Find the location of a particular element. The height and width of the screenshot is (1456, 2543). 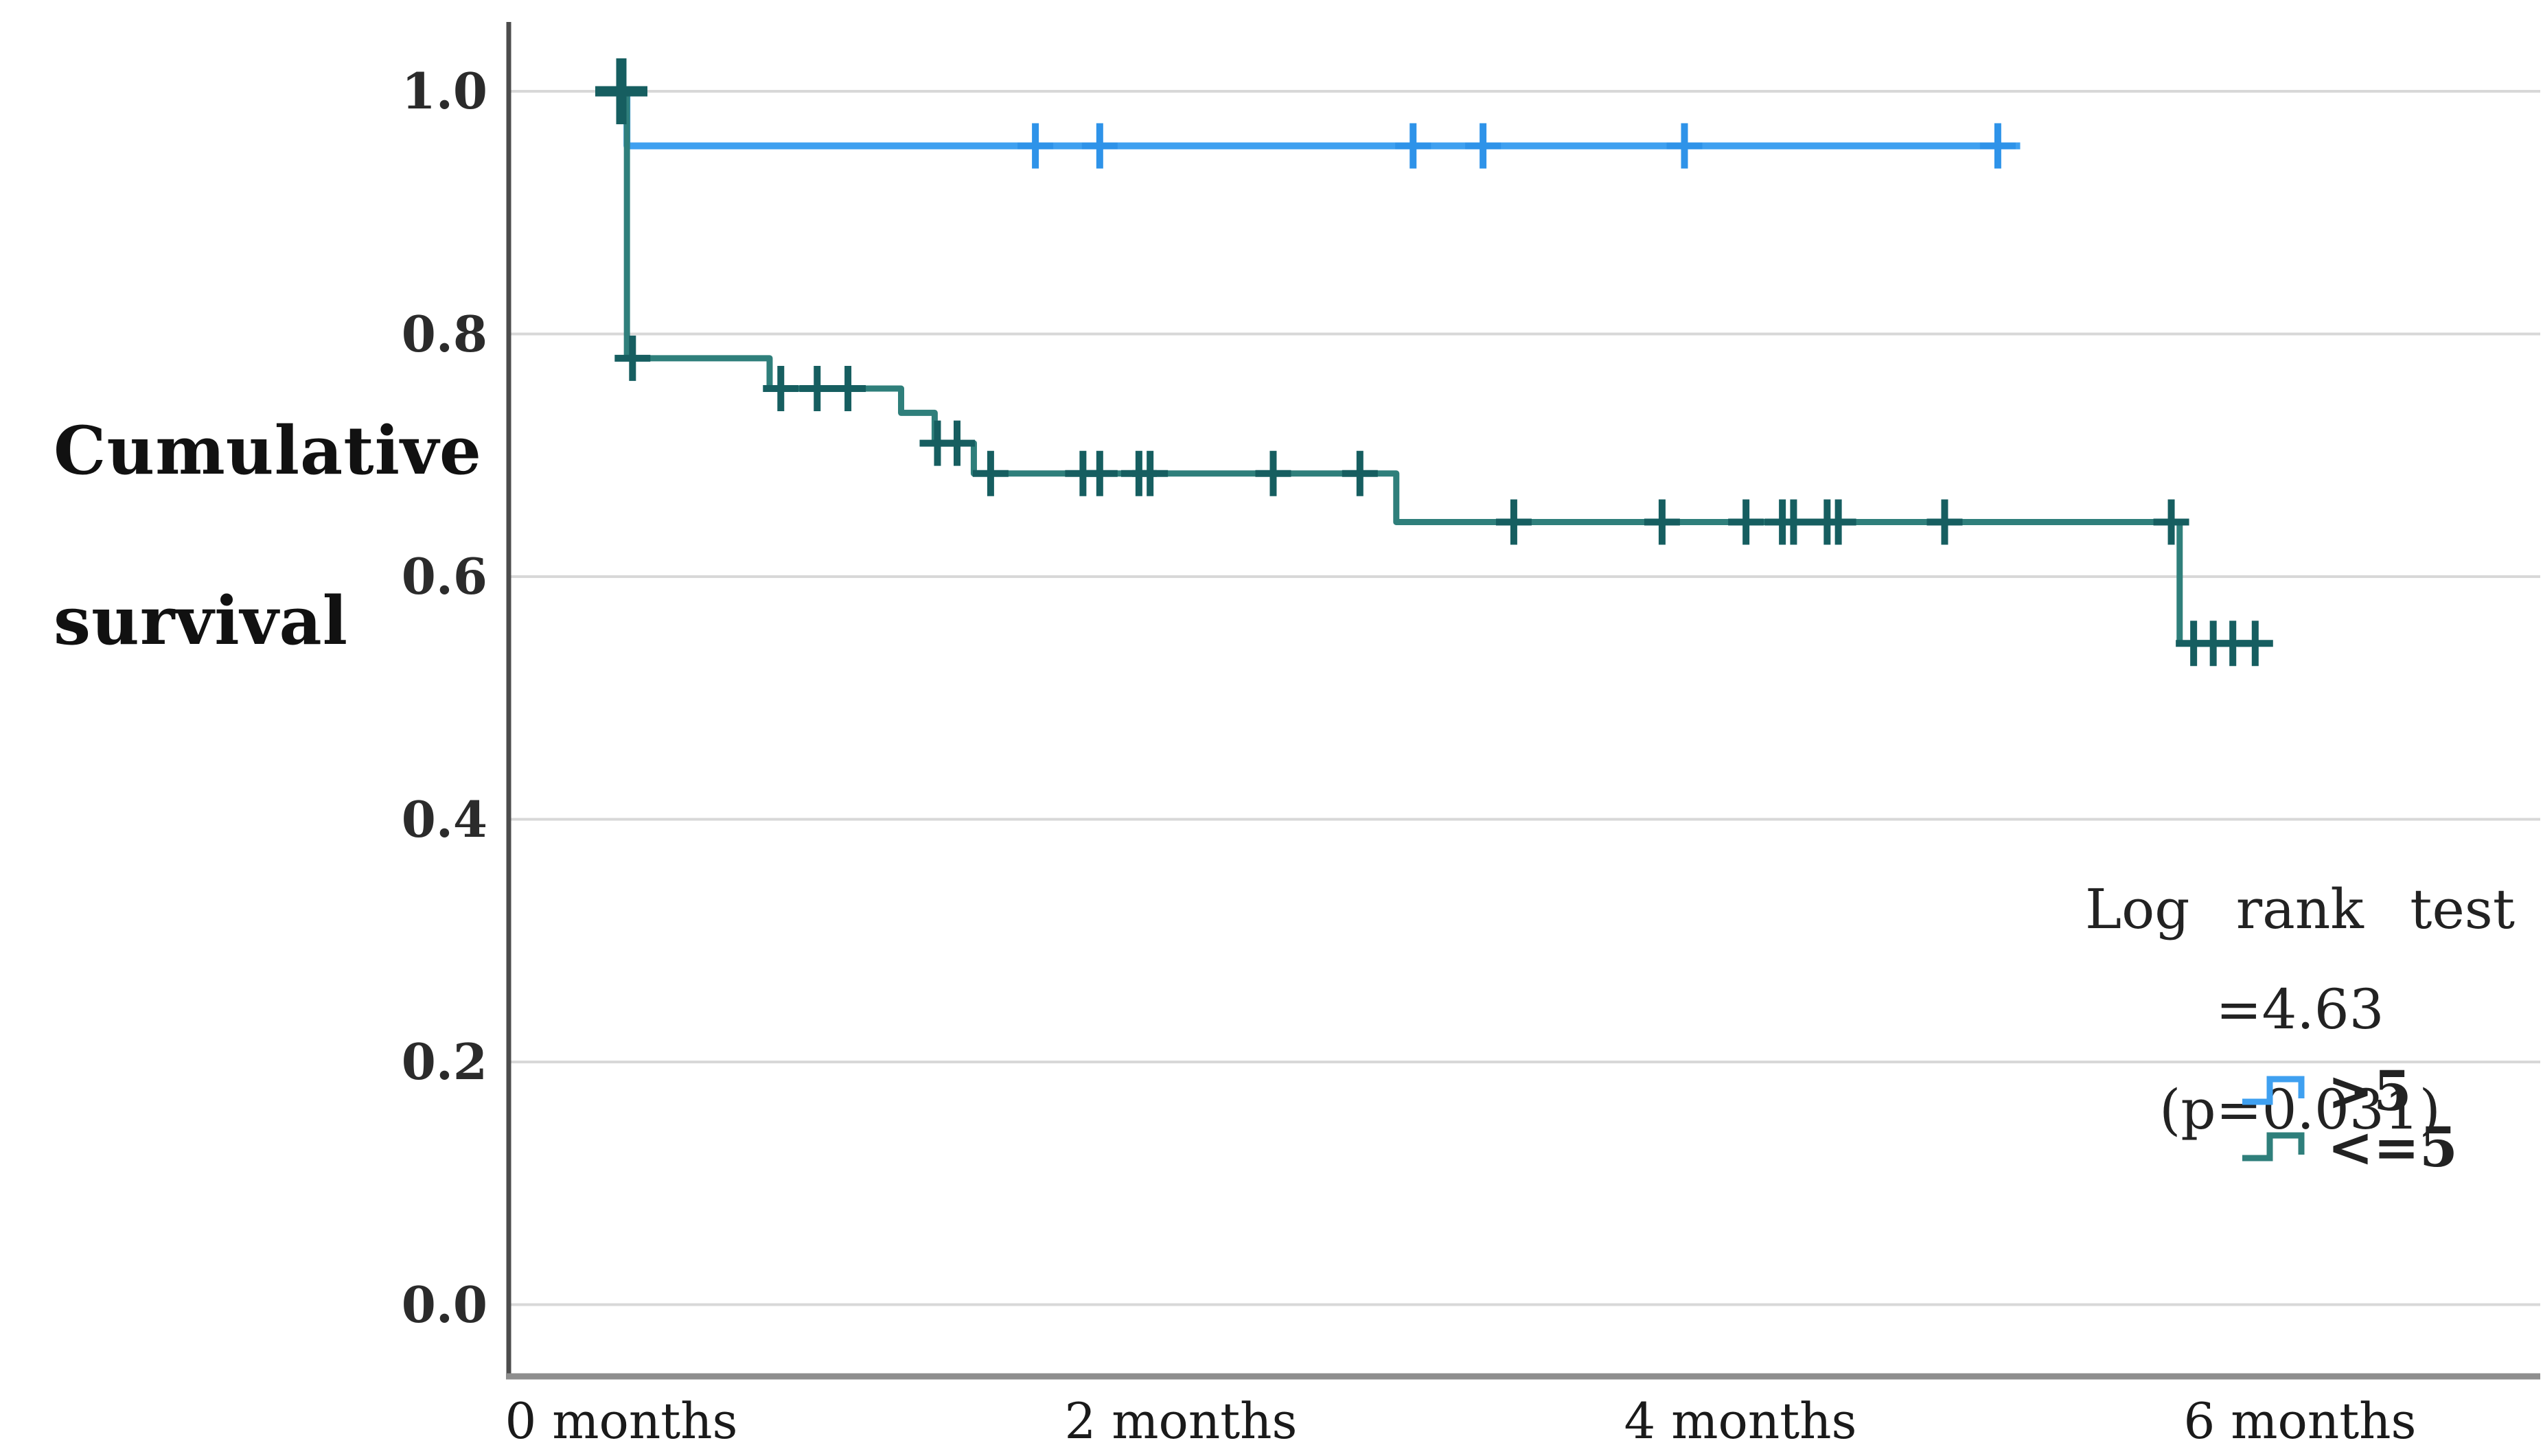

x-tick-label: 0 months is located at coordinates (621, 1421).